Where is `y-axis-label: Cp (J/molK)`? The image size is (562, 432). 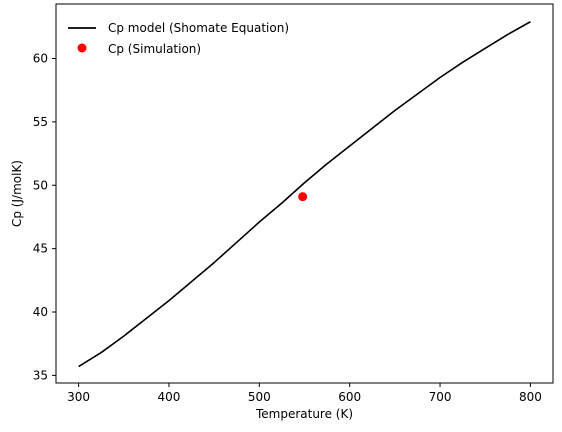
y-axis-label: Cp (J/molK) is located at coordinates (17, 193).